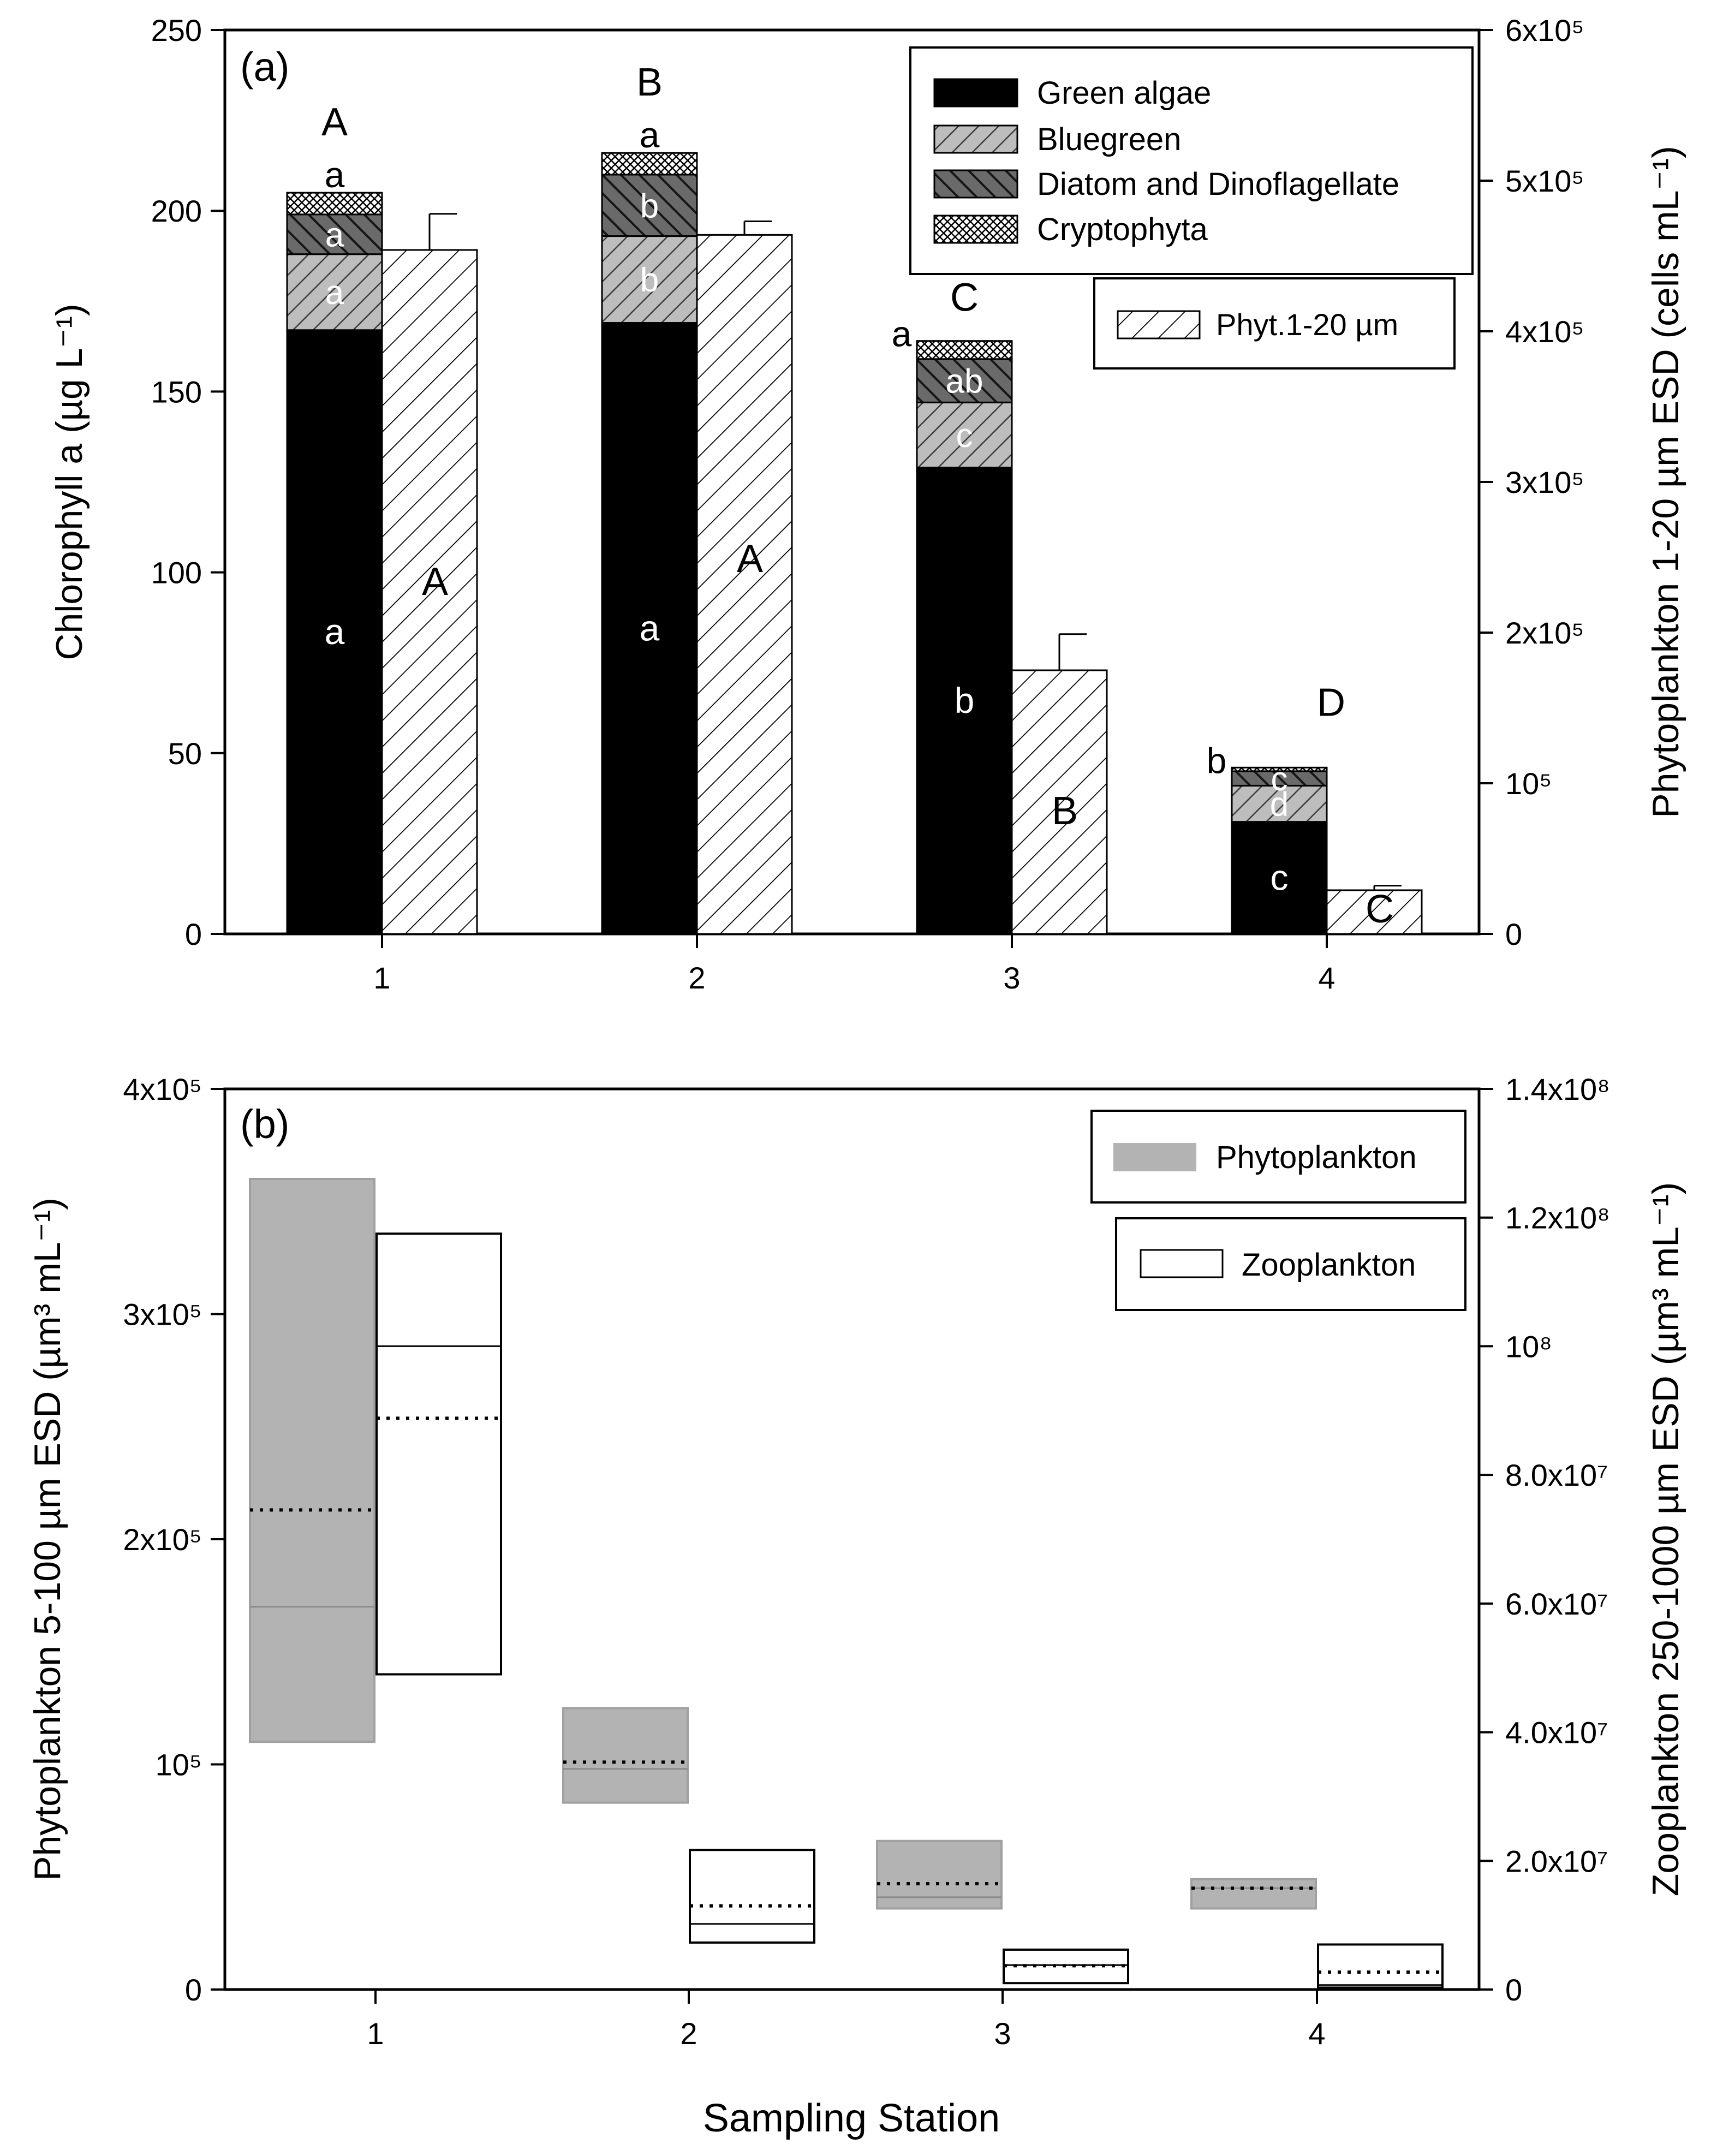 This screenshot has width=1723, height=2156. What do you see at coordinates (162, 1539) in the screenshot?
I see `y-tick-label: 2x10⁵` at bounding box center [162, 1539].